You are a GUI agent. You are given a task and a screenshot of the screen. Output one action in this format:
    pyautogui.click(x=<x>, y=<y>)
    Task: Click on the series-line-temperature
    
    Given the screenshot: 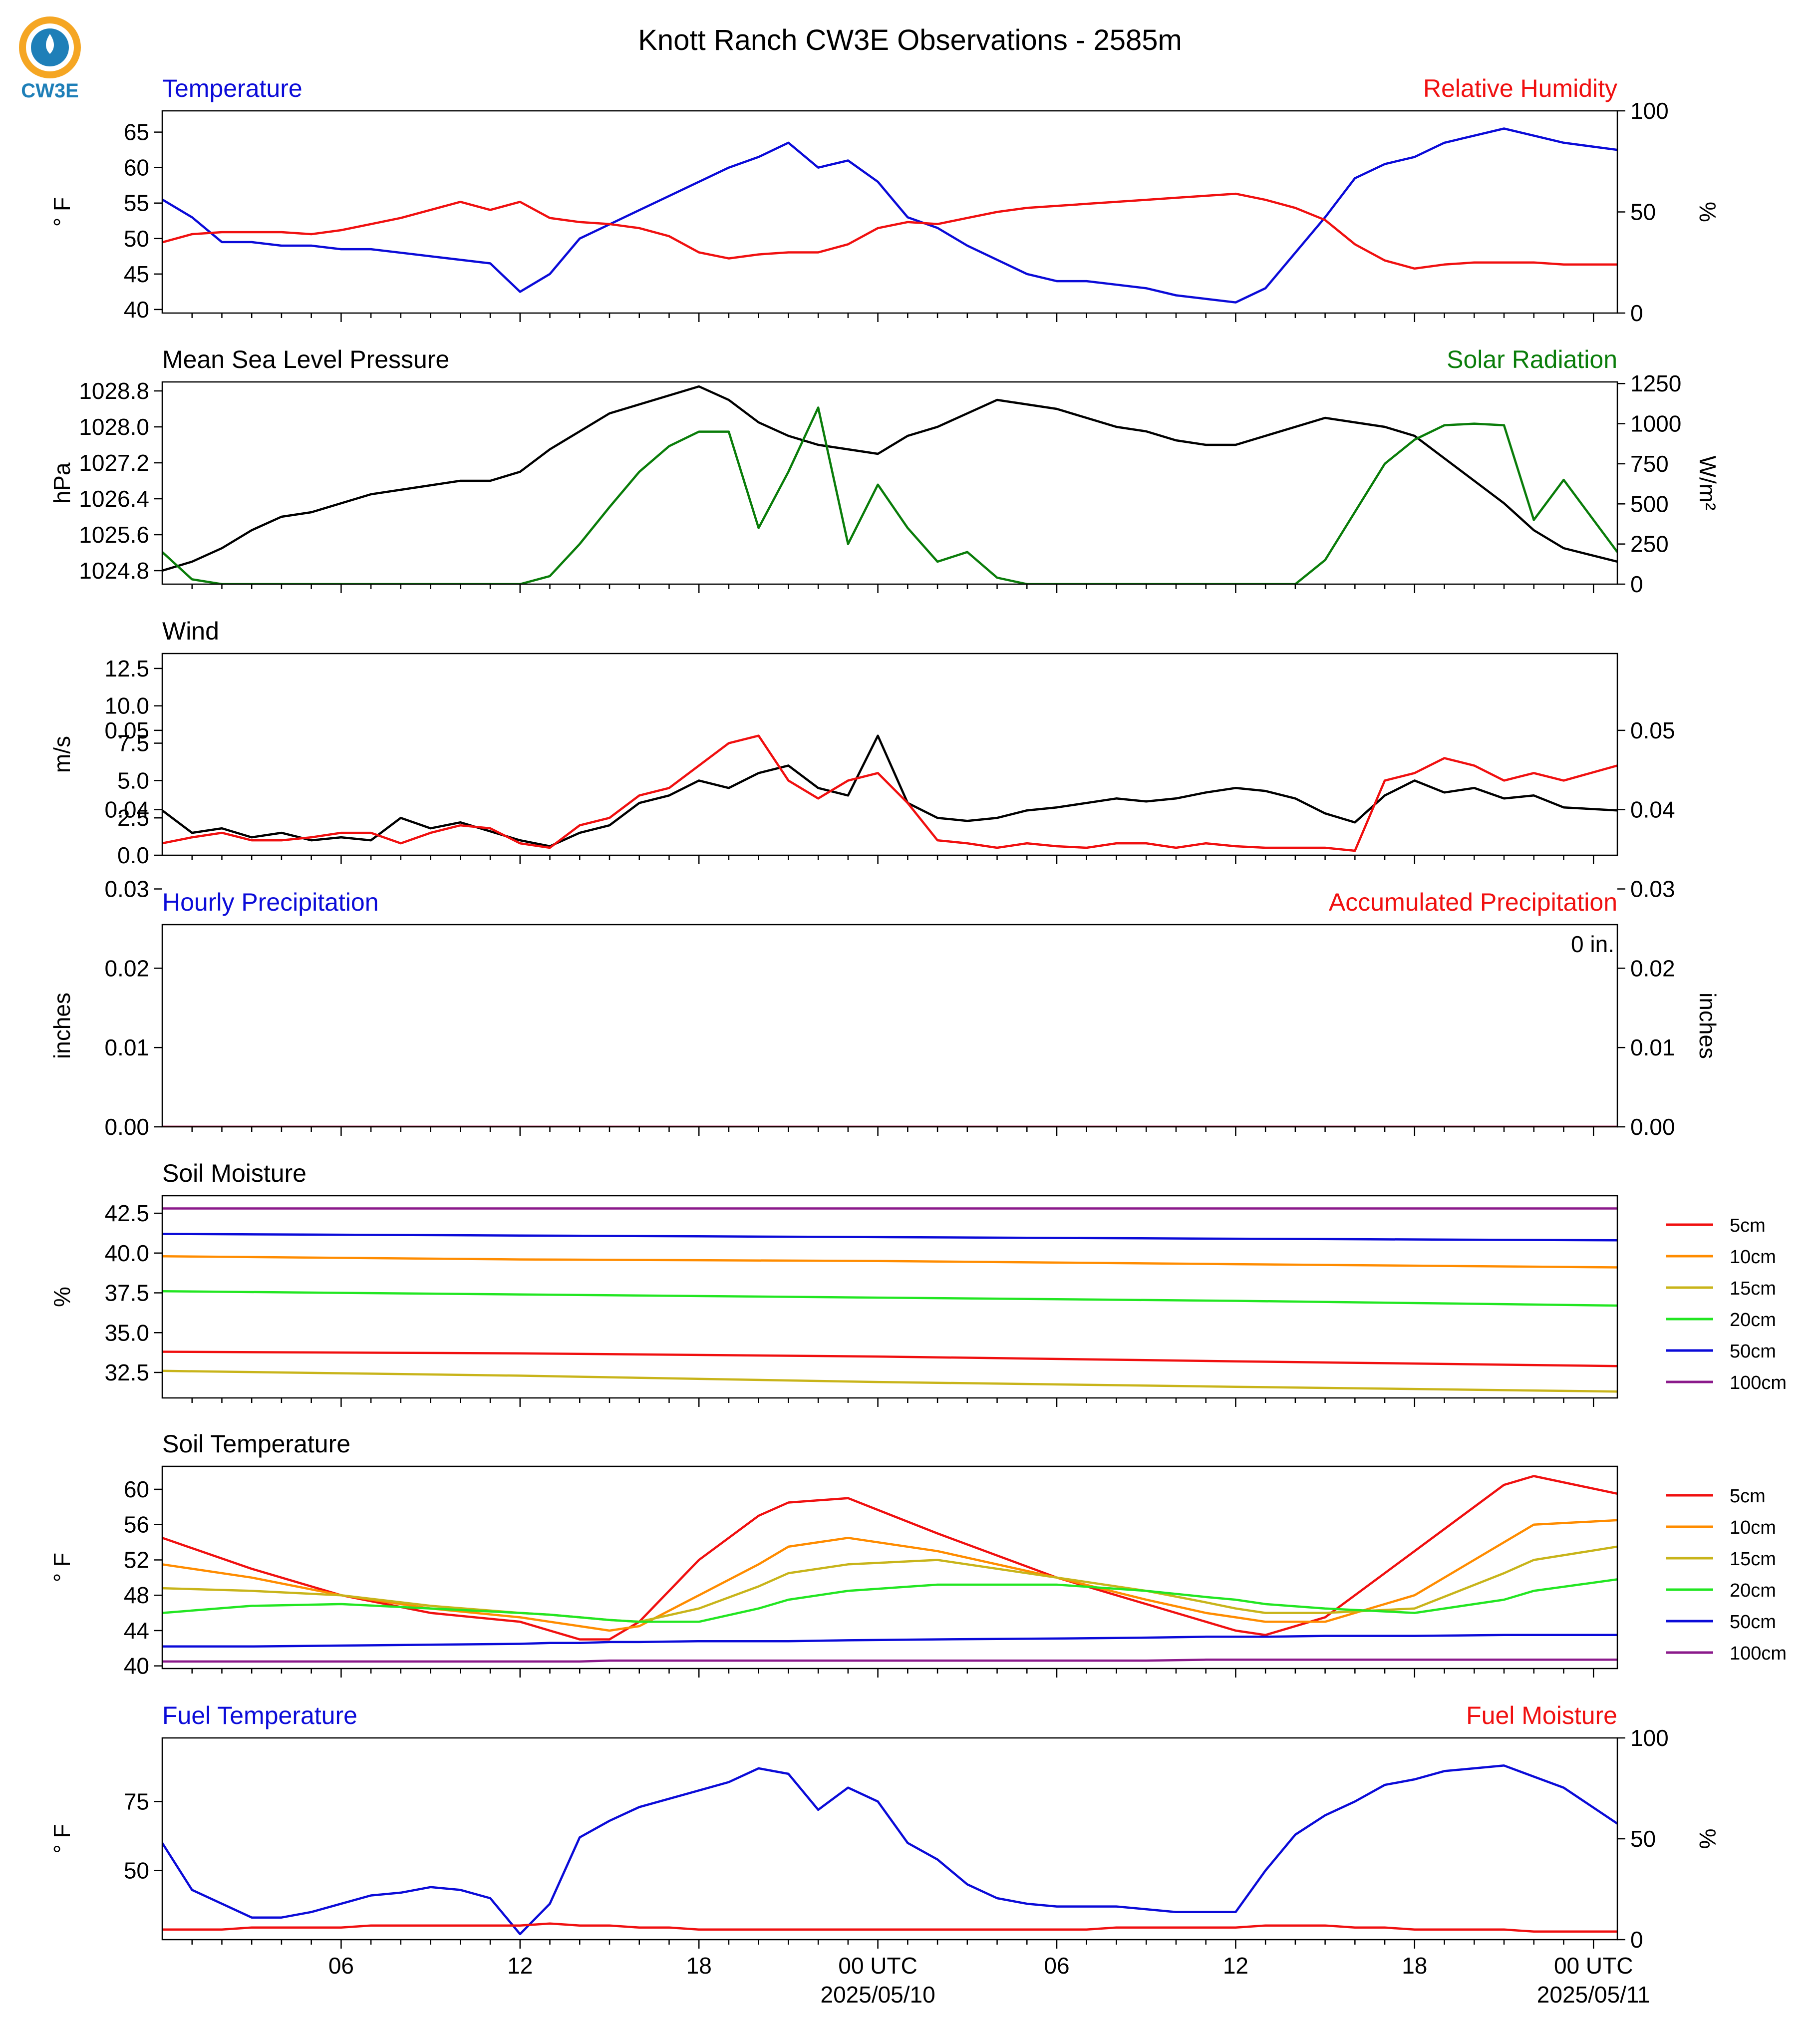 What is the action you would take?
    pyautogui.click(x=889, y=216)
    